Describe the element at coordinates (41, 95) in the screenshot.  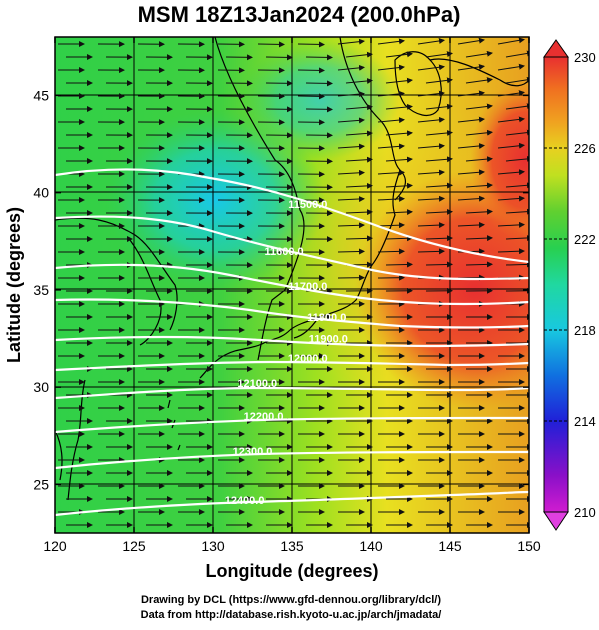
I see `y-tick-label: 45` at that location.